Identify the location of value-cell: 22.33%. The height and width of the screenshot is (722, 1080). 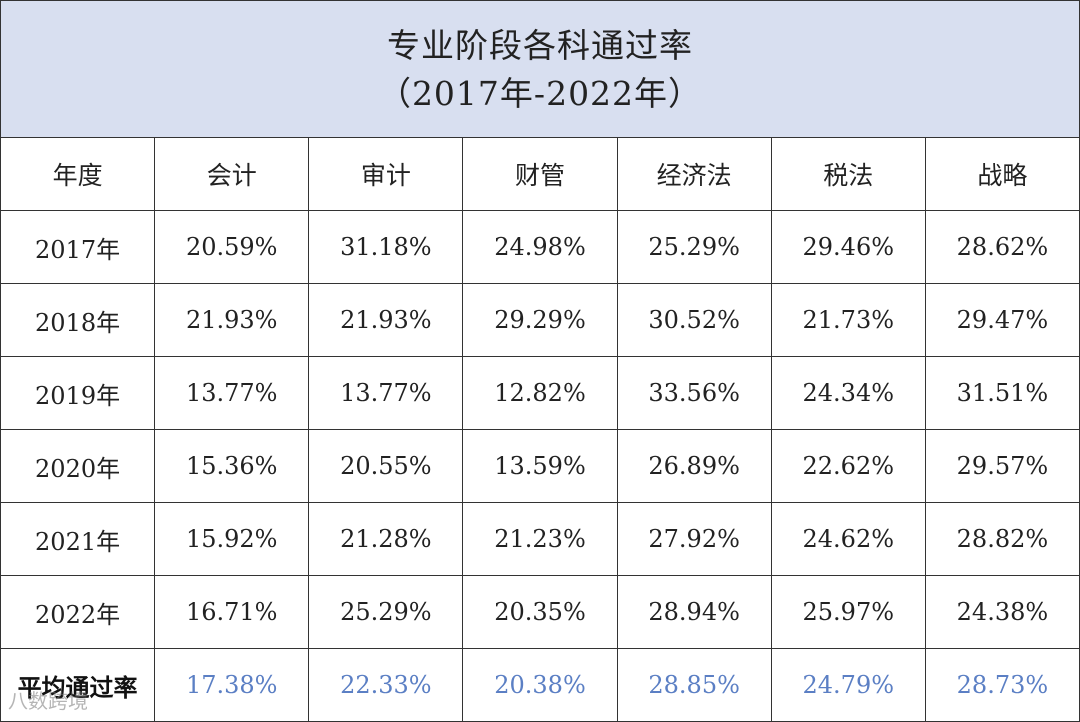
(386, 685).